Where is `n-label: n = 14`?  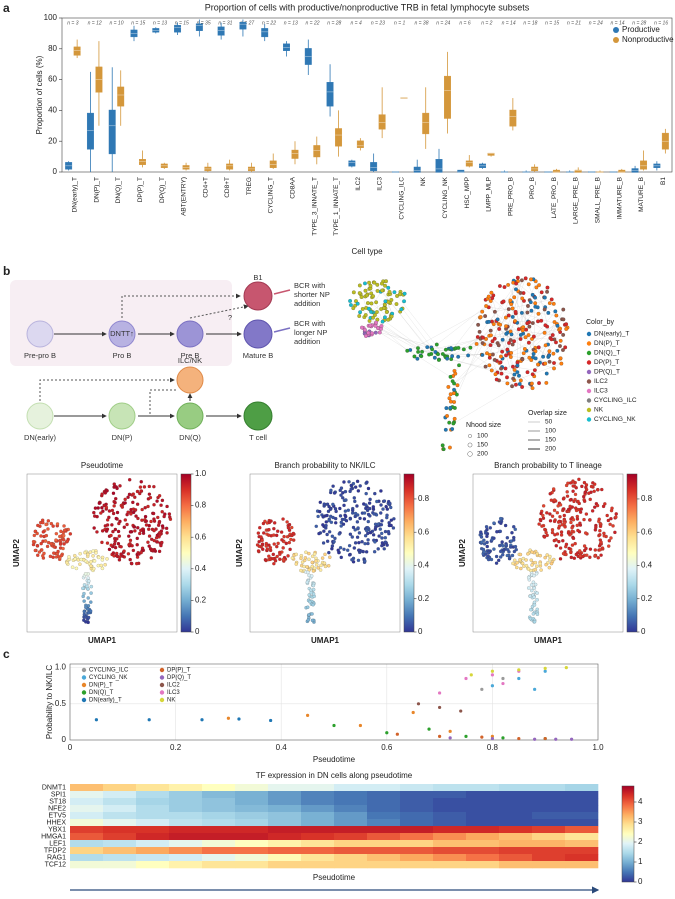 n-label: n = 14 is located at coordinates (618, 23).